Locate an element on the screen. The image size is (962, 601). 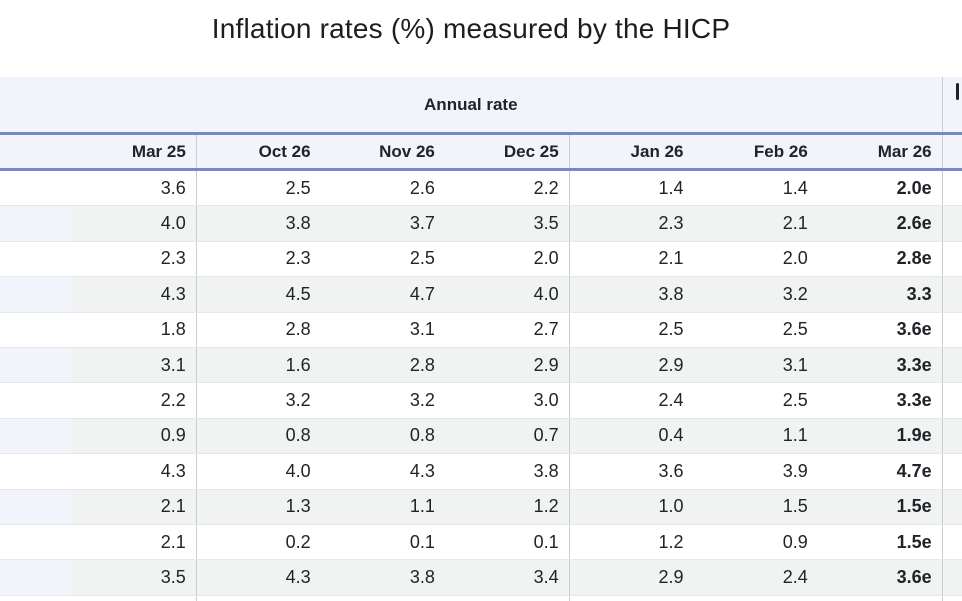
column-header: Mar 25 is located at coordinates (134, 151).